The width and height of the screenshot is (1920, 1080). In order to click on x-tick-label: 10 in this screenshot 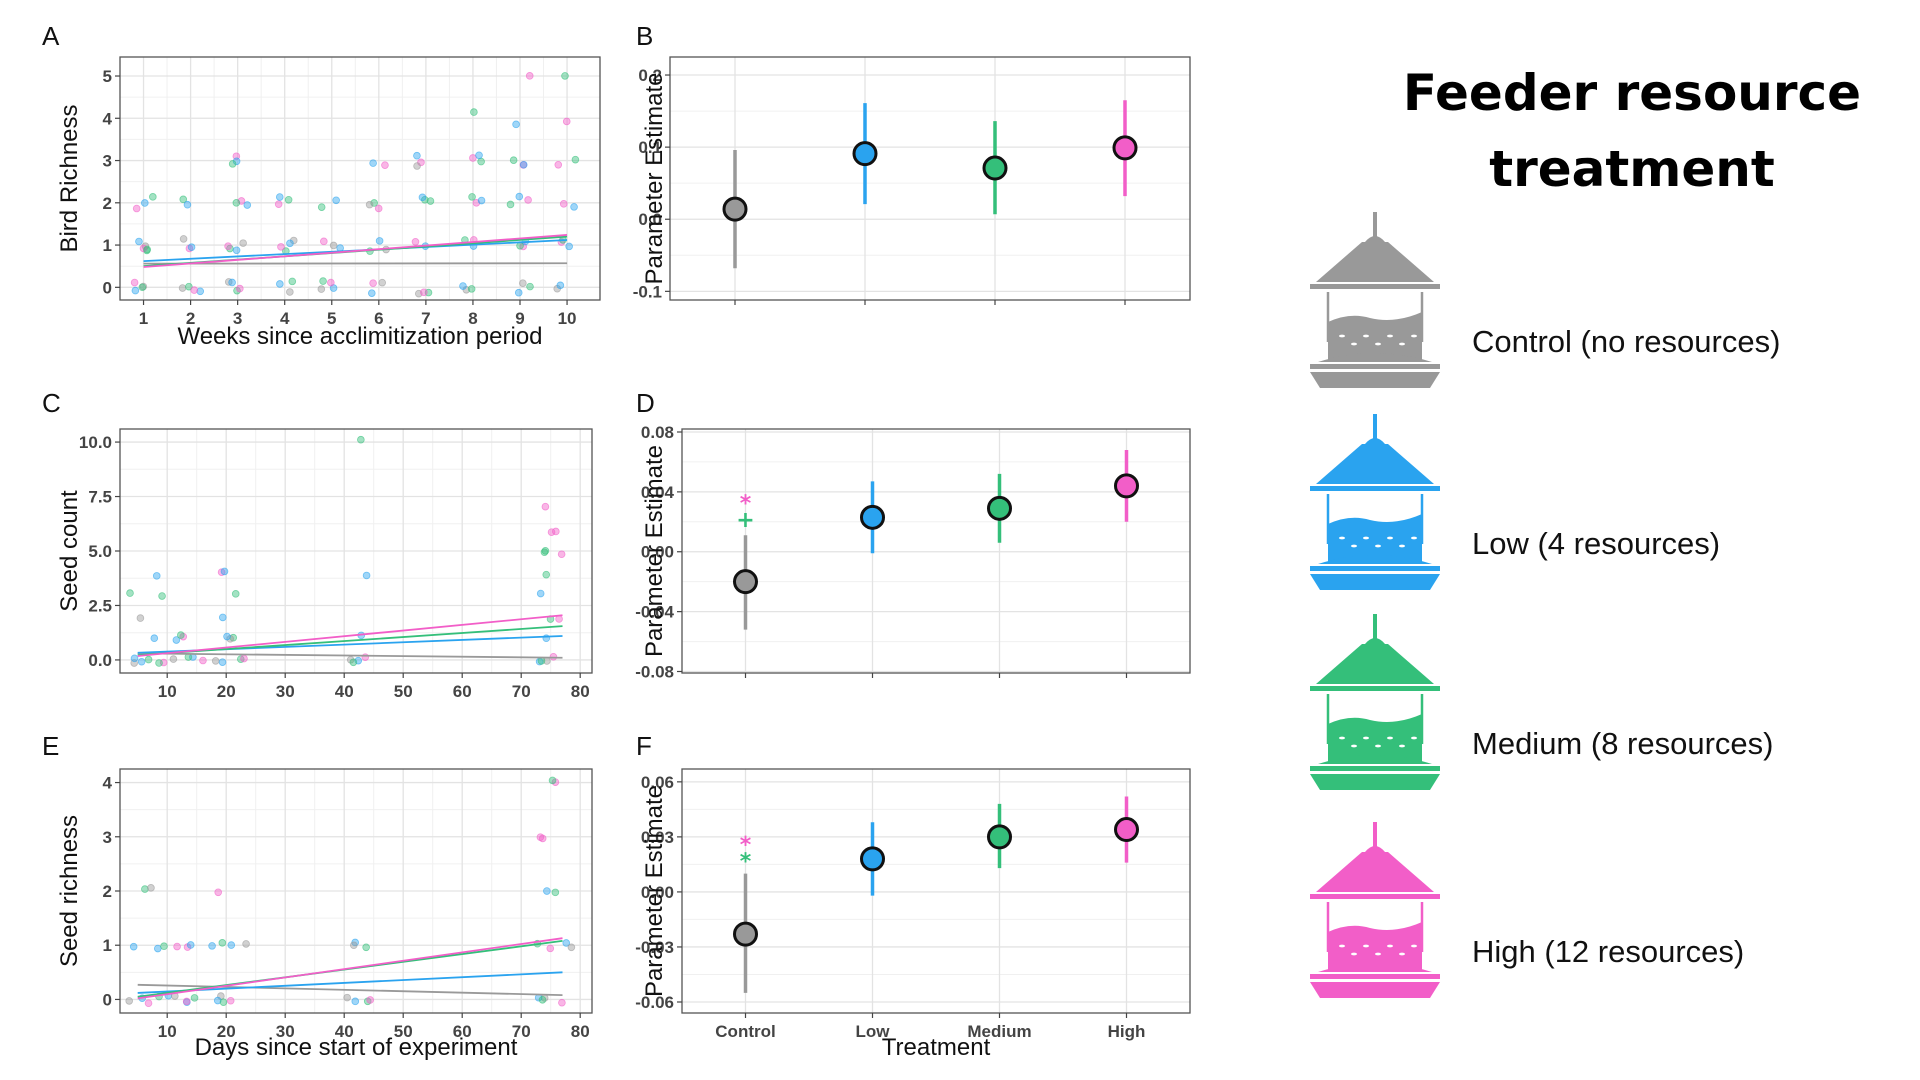, I will do `click(167, 1031)`.